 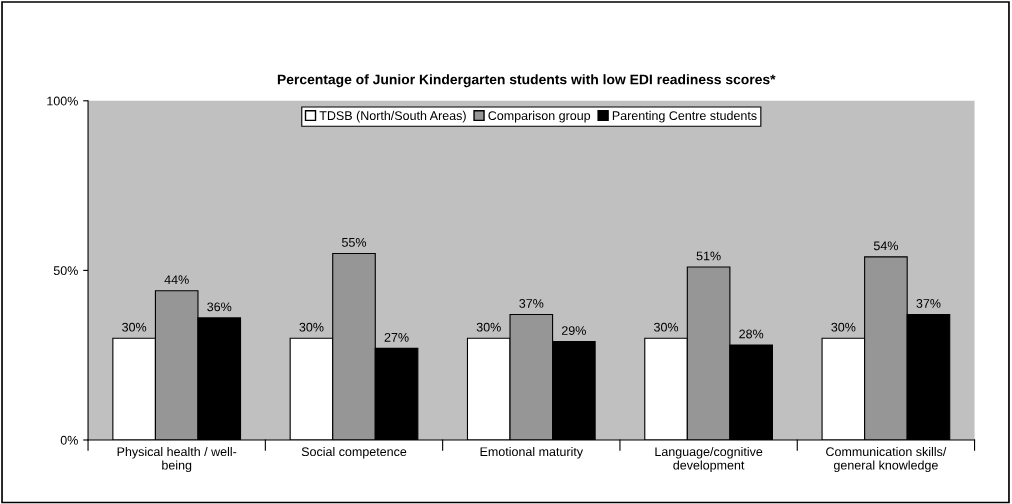 What do you see at coordinates (354, 242) in the screenshot?
I see `data-label: 55%` at bounding box center [354, 242].